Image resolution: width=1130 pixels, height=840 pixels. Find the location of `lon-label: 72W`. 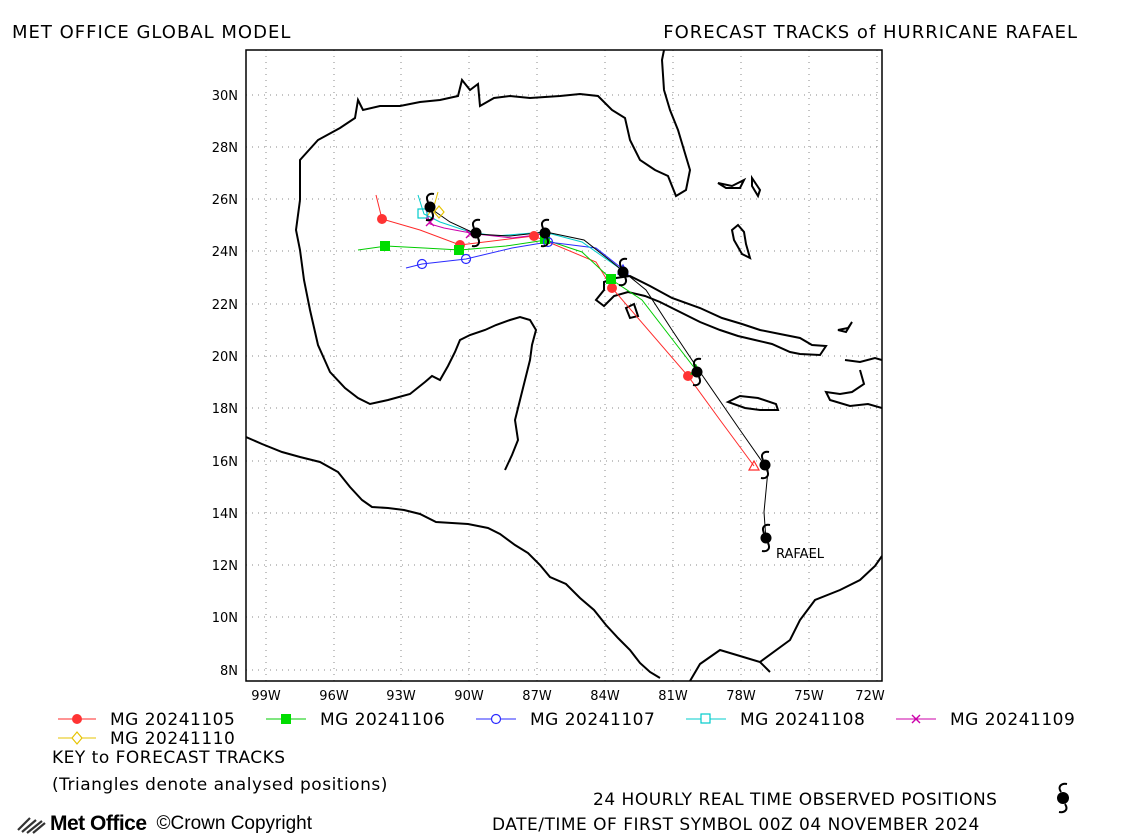

lon-label: 72W is located at coordinates (870, 696).